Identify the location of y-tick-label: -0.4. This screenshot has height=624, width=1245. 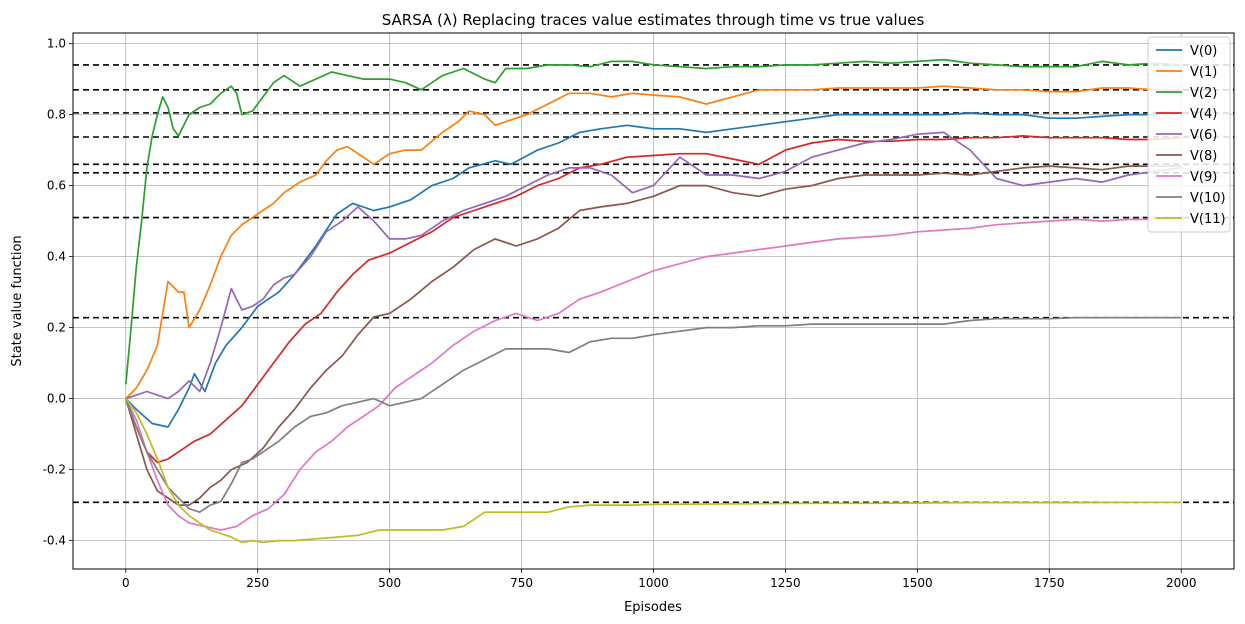
(54, 541).